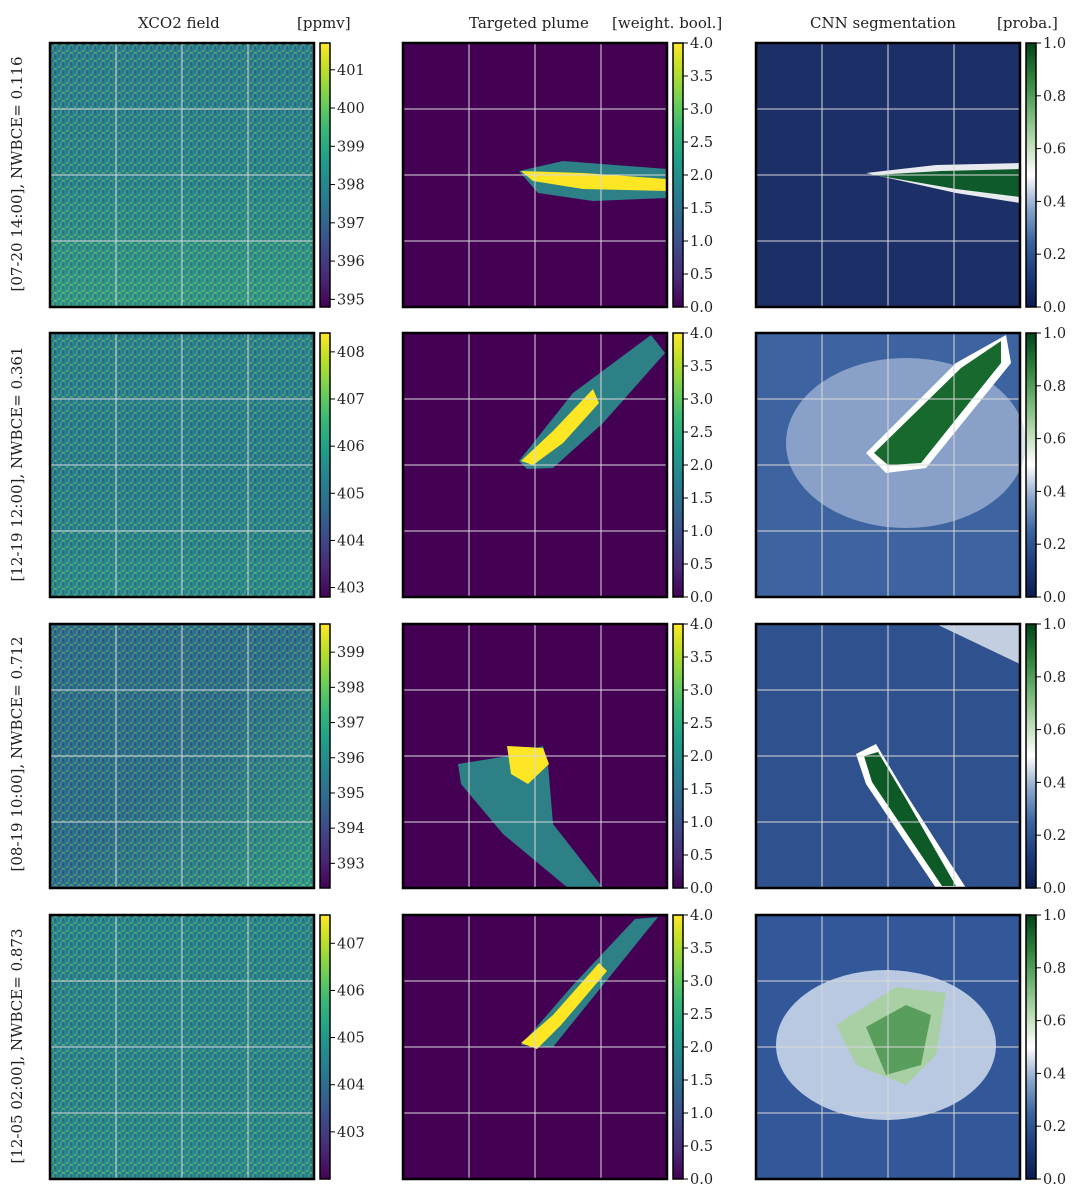  Describe the element at coordinates (1027, 23) in the screenshot. I see `col-unit-cnn: [proba.]` at that location.